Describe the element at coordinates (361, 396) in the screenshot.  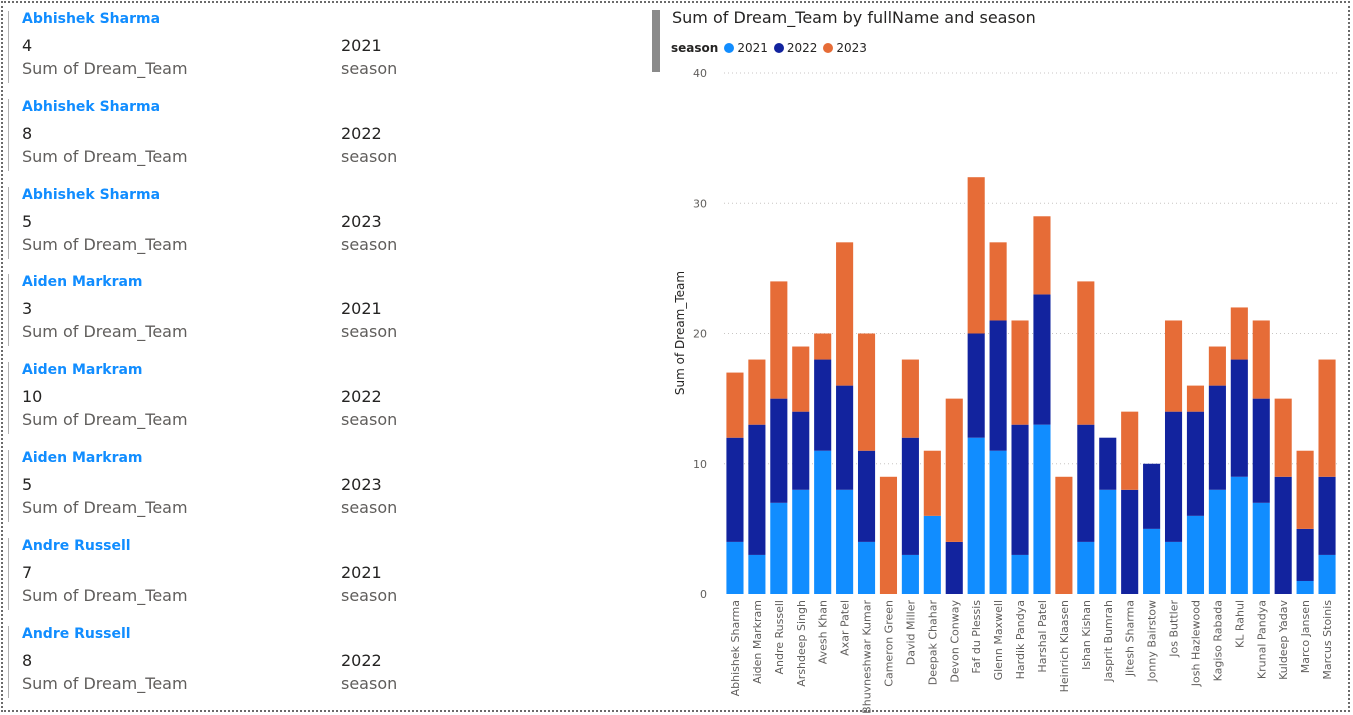
I see `card-season-value: 2022` at that location.